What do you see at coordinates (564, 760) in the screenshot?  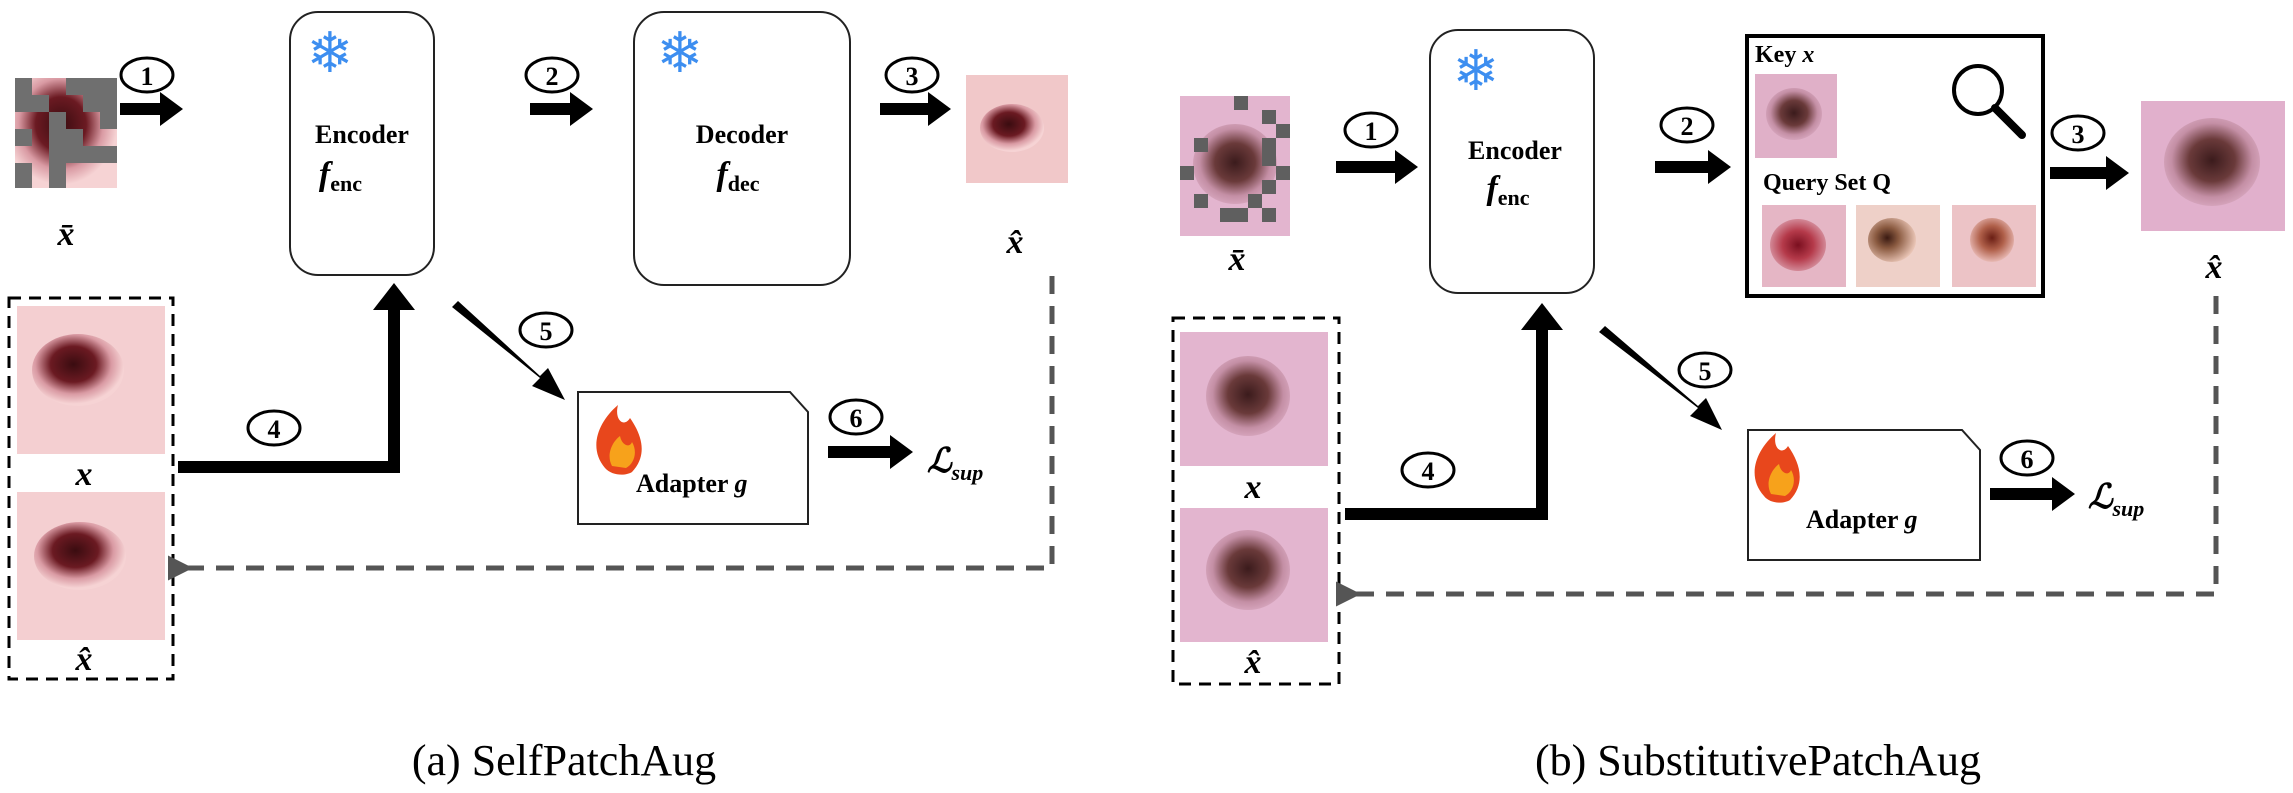 I see `caption-a: (a) SelfPatchAug` at bounding box center [564, 760].